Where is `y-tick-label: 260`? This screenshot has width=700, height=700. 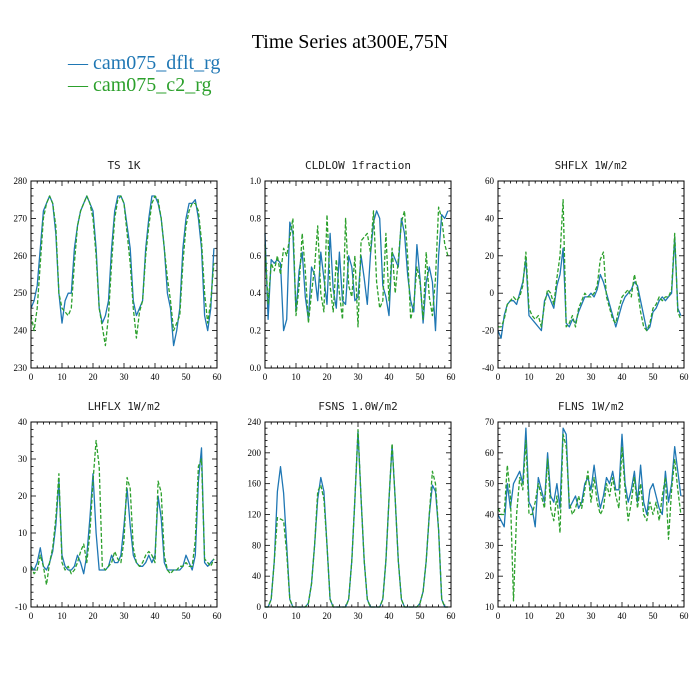
y-tick-label: 260 is located at coordinates (21, 256).